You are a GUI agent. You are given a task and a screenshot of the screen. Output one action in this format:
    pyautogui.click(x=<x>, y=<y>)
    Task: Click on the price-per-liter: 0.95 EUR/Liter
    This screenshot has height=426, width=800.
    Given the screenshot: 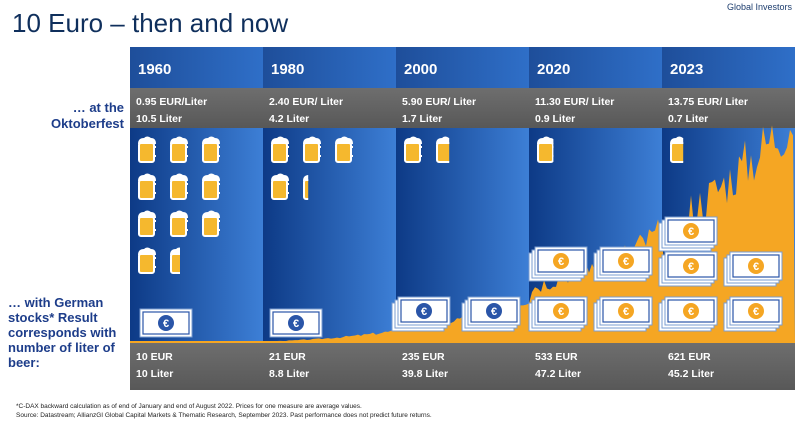 What is the action you would take?
    pyautogui.click(x=172, y=102)
    